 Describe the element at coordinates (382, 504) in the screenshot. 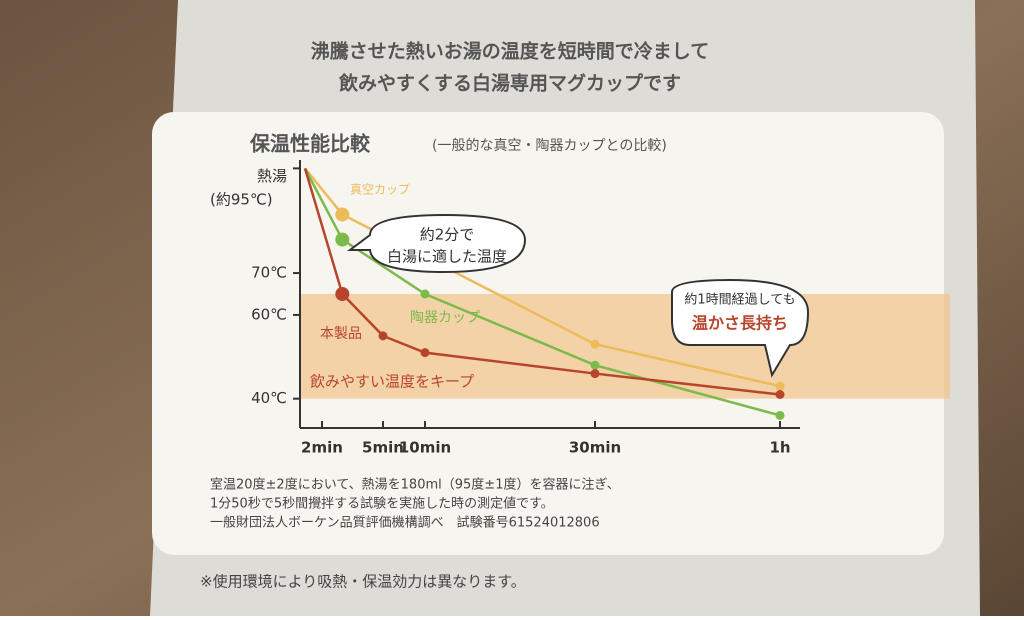

I see `note: 1分50秒で5秒間攪拌する試験を実施した時の測定値です。` at that location.